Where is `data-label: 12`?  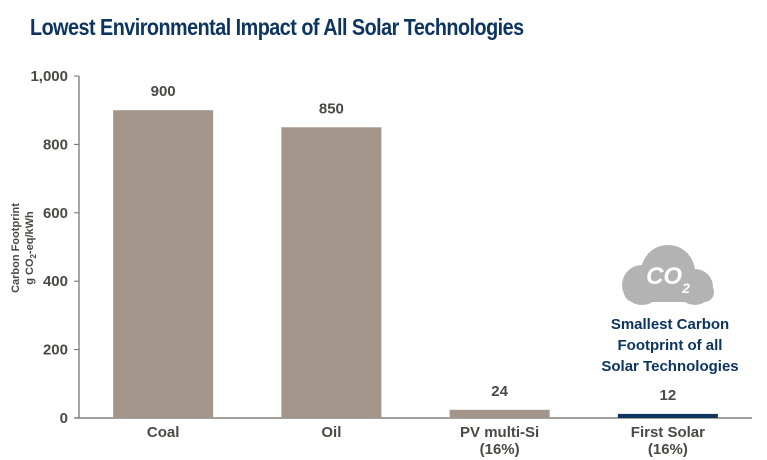 data-label: 12 is located at coordinates (668, 395).